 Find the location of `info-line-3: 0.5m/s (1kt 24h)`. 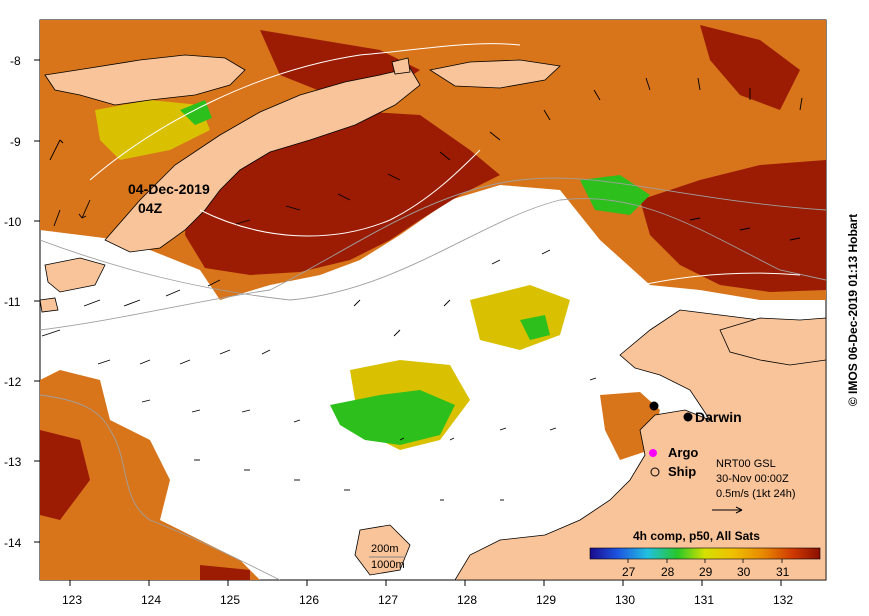

info-line-3: 0.5m/s (1kt 24h) is located at coordinates (755, 494).